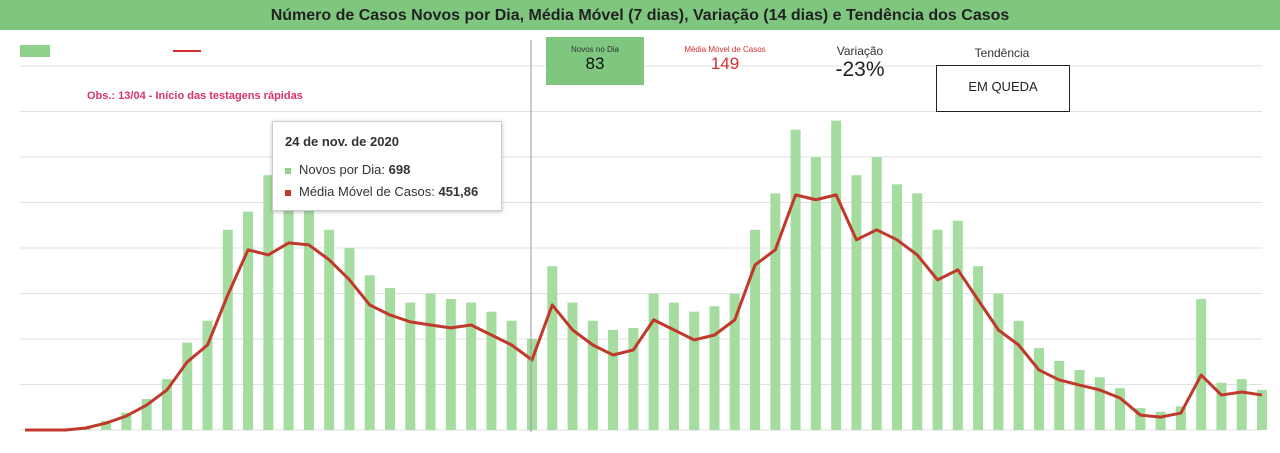  I want to click on kpi-value: -23%, so click(860, 69).